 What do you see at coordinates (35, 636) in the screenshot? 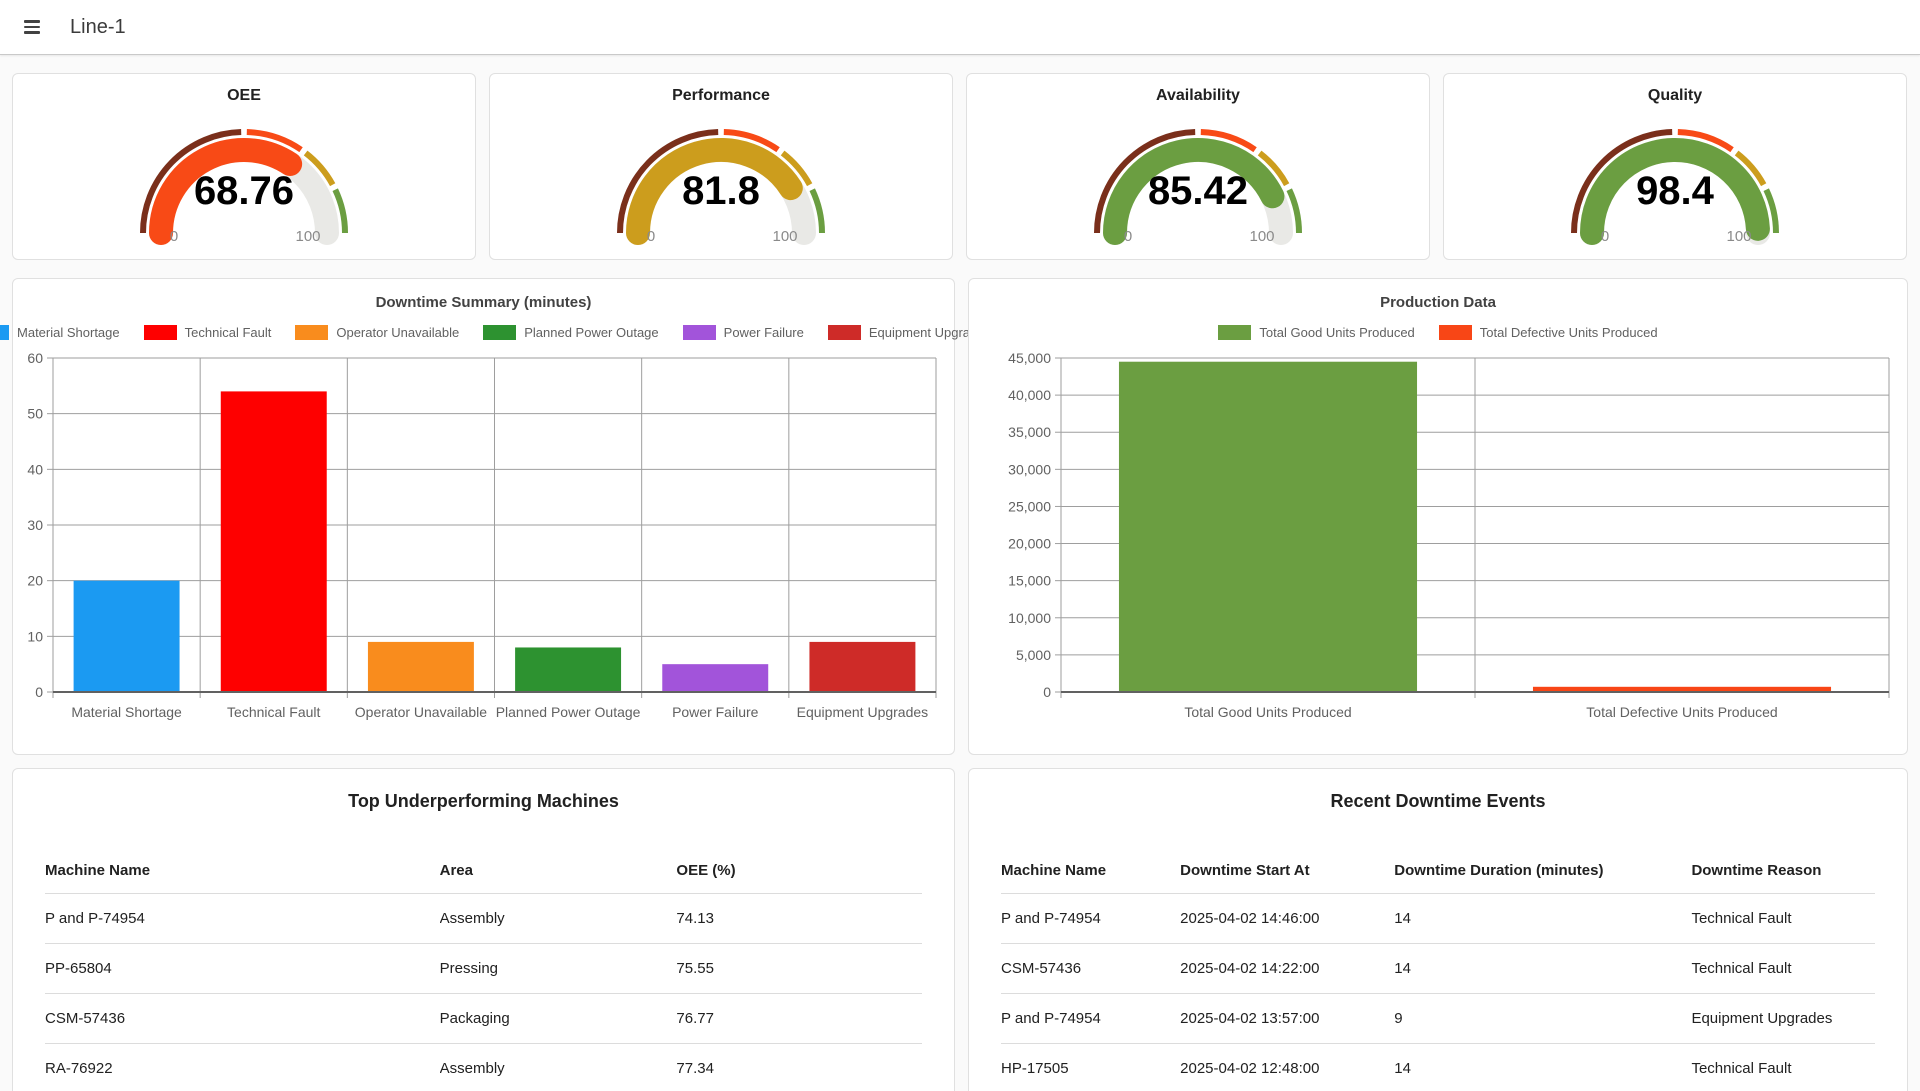
I see `chart-text: 10` at bounding box center [35, 636].